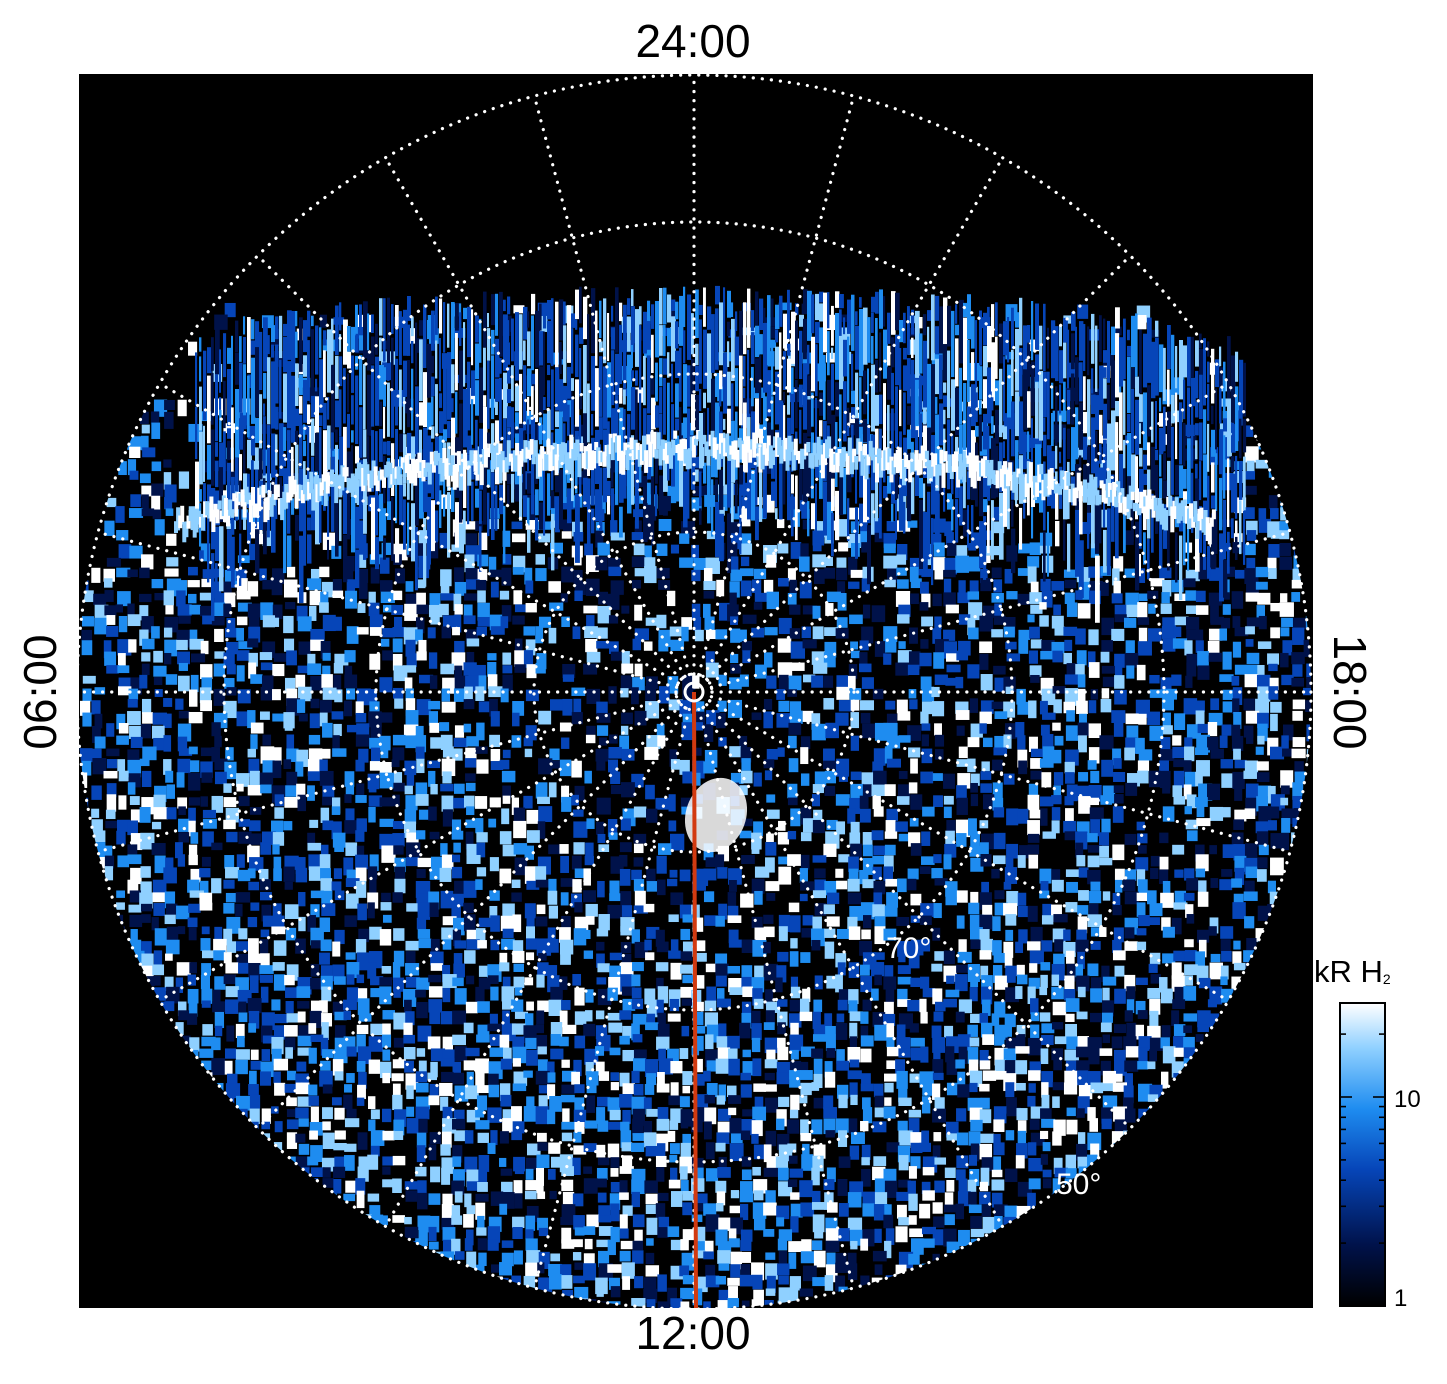  What do you see at coordinates (695, 1000) in the screenshot?
I see `noon-meridian-line` at bounding box center [695, 1000].